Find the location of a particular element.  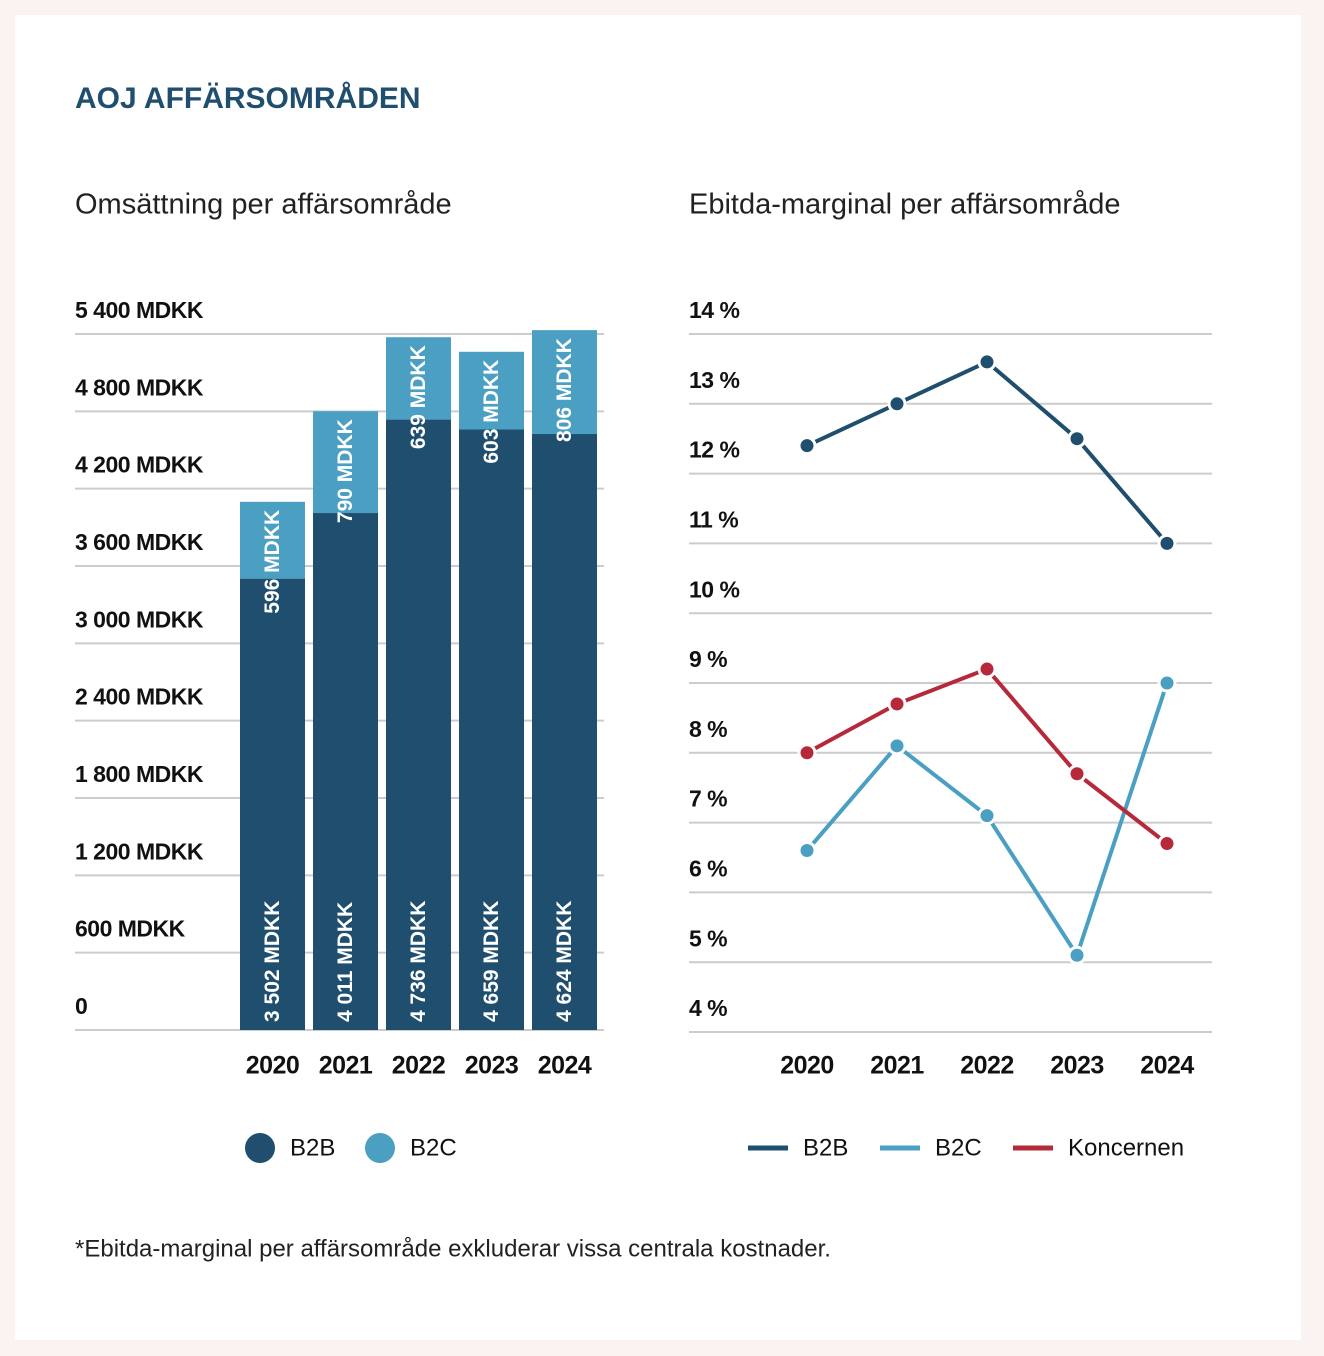

y-tick-label: 12 % is located at coordinates (714, 450).